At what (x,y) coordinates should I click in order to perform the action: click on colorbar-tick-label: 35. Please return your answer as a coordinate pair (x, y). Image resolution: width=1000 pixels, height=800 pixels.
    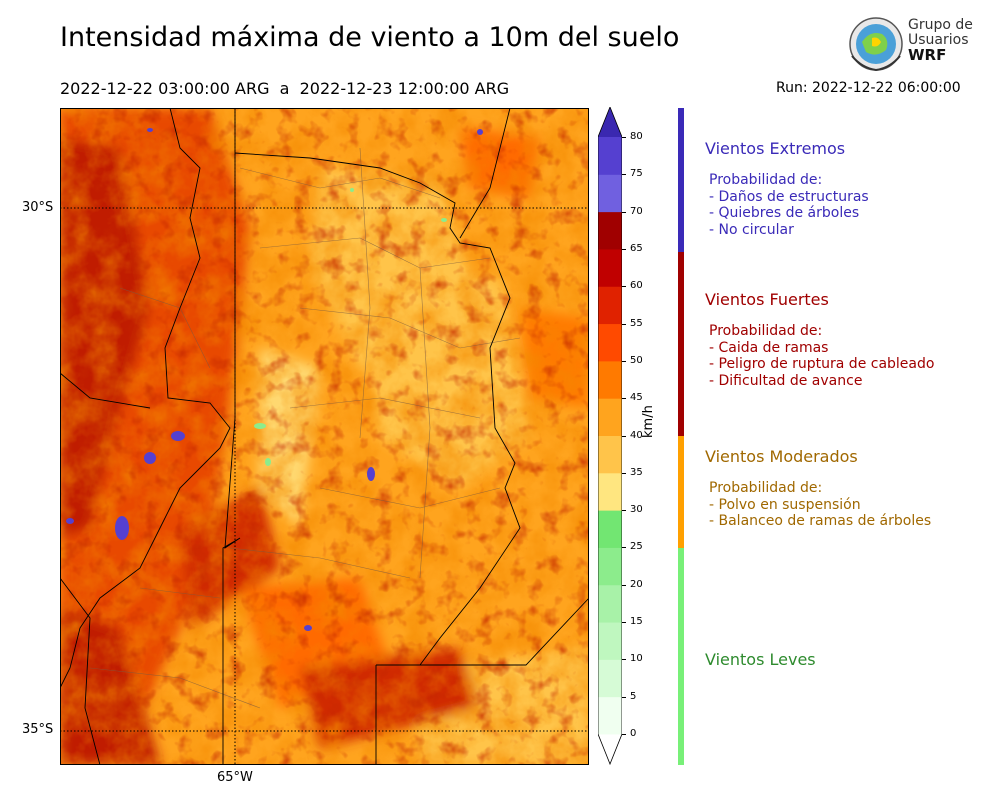
    Looking at the image, I should click on (636, 472).